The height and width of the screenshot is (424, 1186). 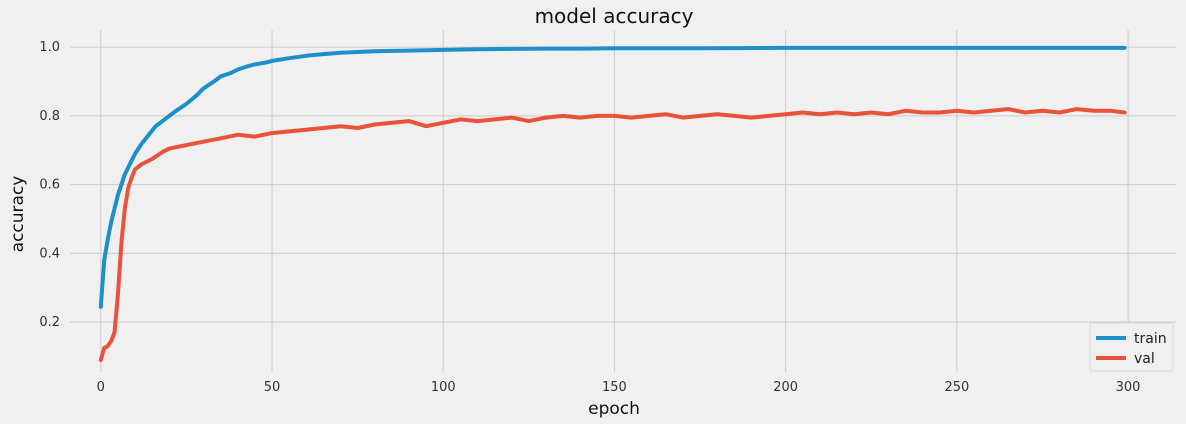 What do you see at coordinates (614, 387) in the screenshot?
I see `x-tick-label: 150` at bounding box center [614, 387].